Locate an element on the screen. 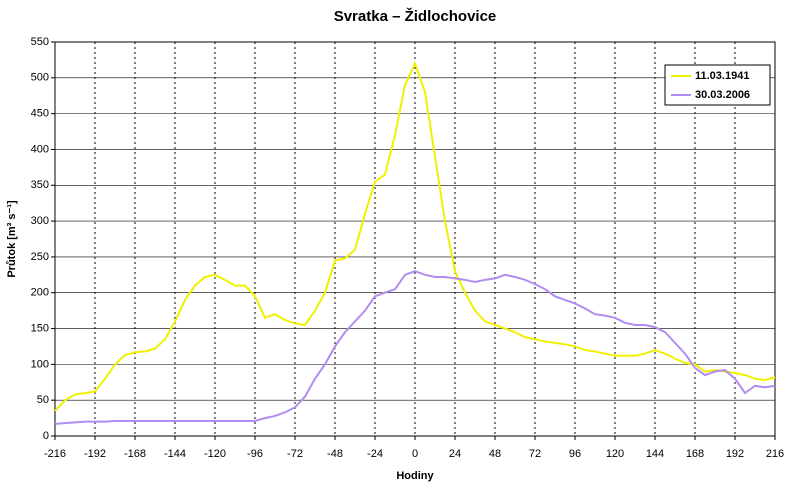  x-tick-label: 192 is located at coordinates (735, 454).